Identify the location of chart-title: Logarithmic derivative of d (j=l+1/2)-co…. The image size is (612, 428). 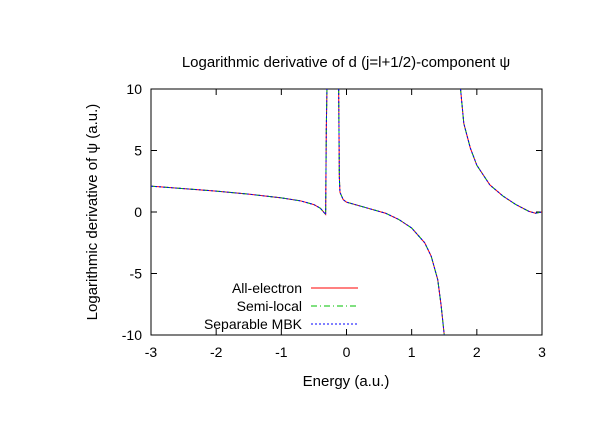
(346, 62).